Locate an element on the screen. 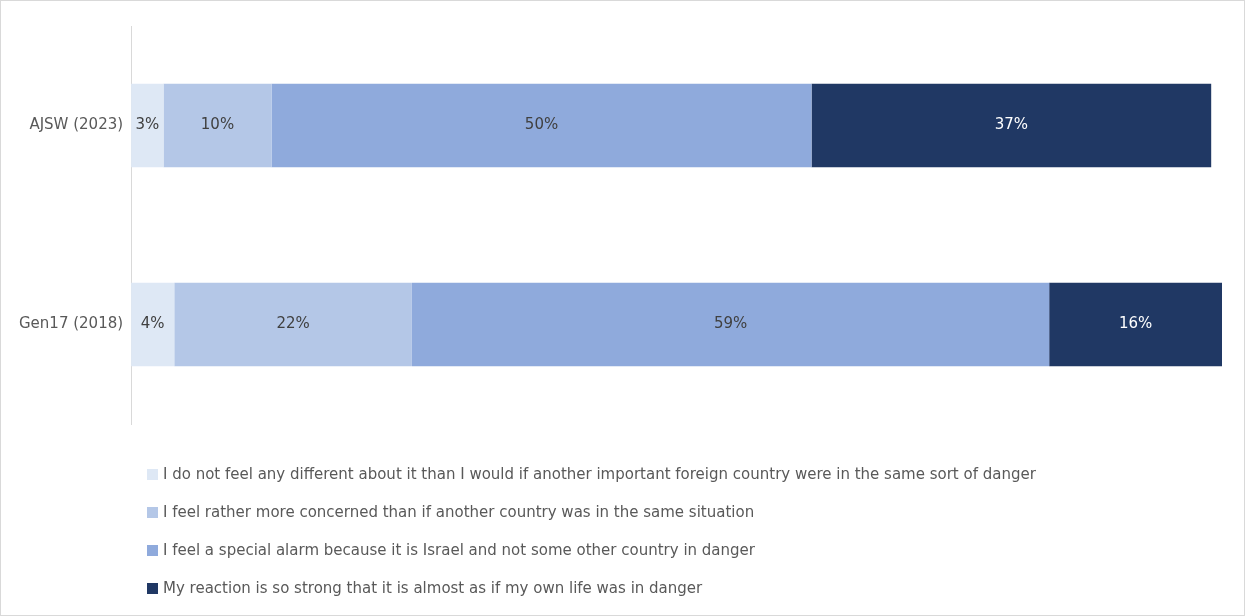 The image size is (1245, 616). data-label: 10% is located at coordinates (217, 124).